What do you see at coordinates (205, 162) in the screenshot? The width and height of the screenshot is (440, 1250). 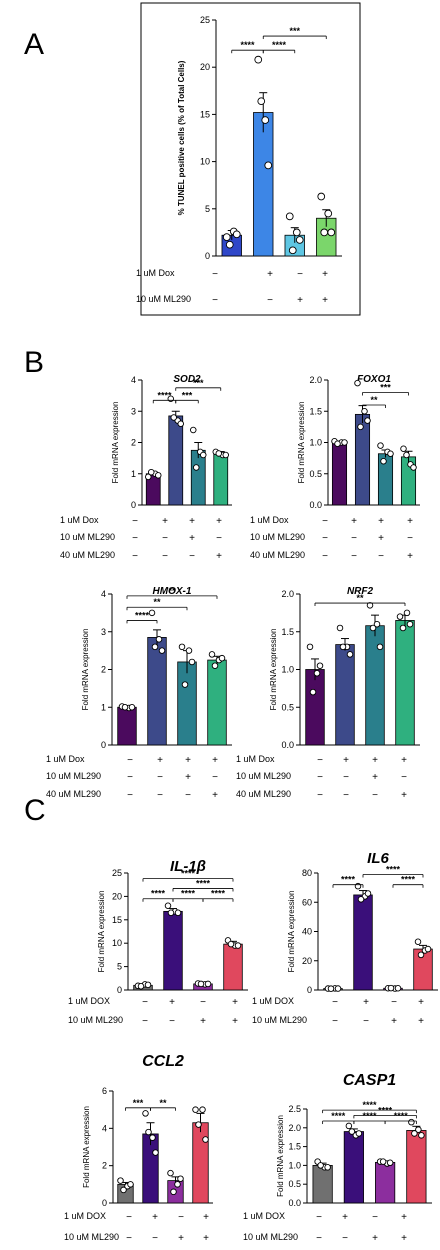 I see `y-tick-label: 10` at bounding box center [205, 162].